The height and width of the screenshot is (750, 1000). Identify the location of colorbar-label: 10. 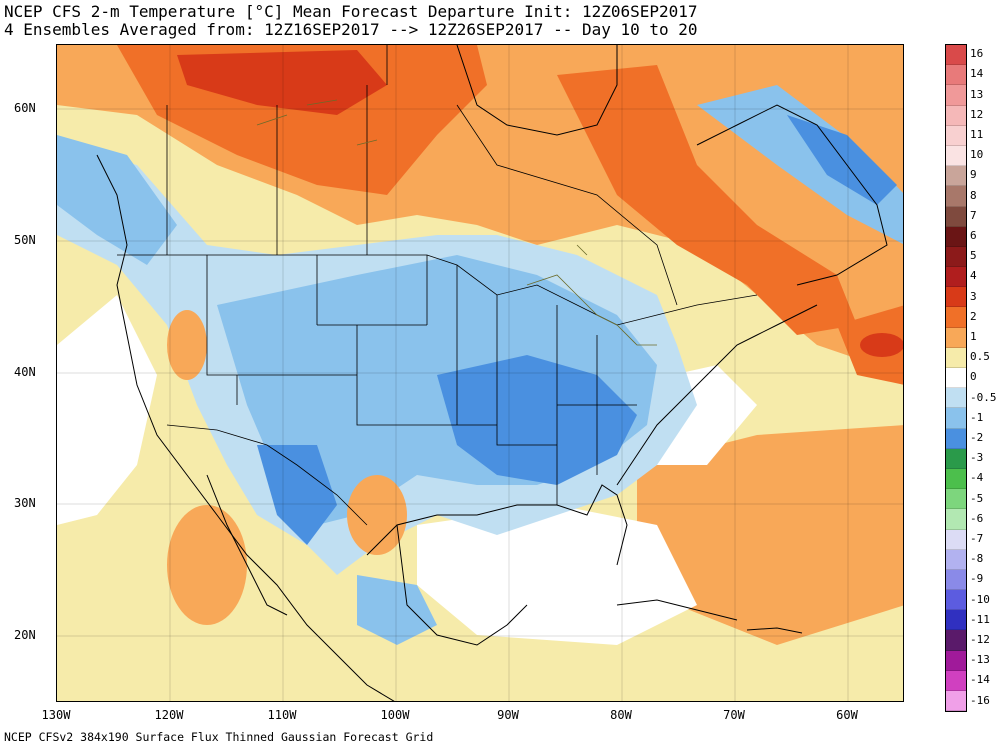
(977, 155).